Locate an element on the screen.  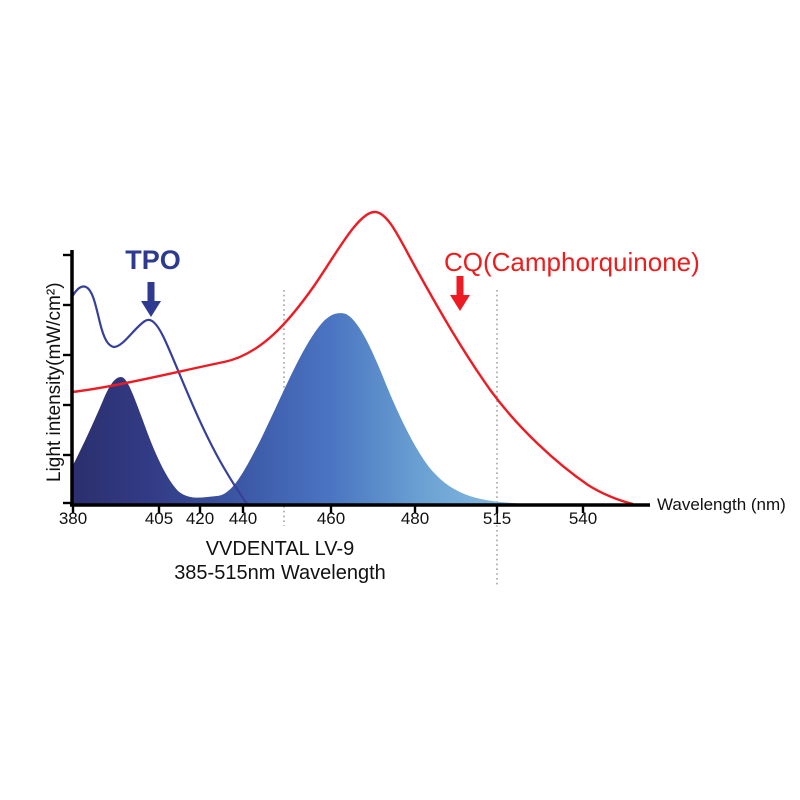
tpo-annotation: TPO is located at coordinates (153, 260).